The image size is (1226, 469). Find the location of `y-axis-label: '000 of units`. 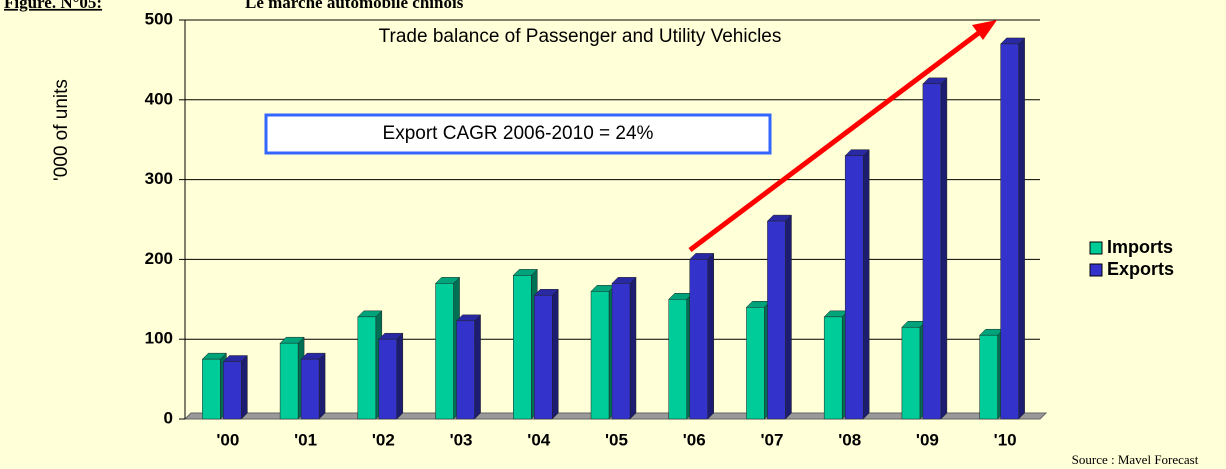

y-axis-label: '000 of units is located at coordinates (61, 130).